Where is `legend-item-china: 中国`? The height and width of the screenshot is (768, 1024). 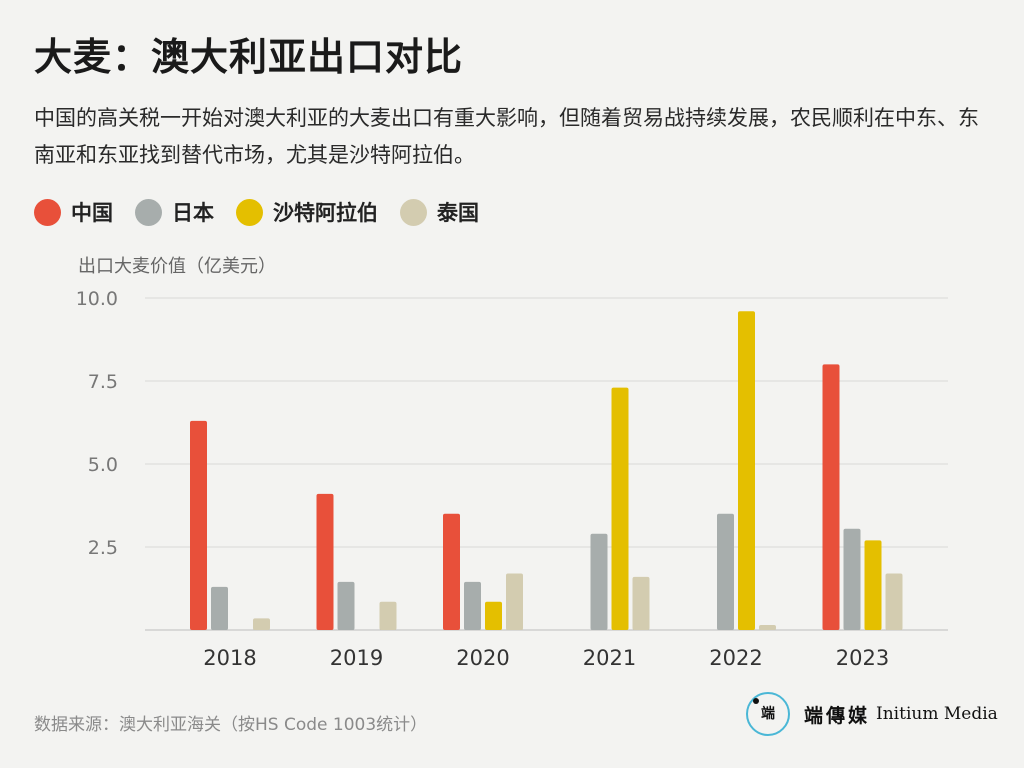
legend-item-china: 中国 is located at coordinates (73, 212).